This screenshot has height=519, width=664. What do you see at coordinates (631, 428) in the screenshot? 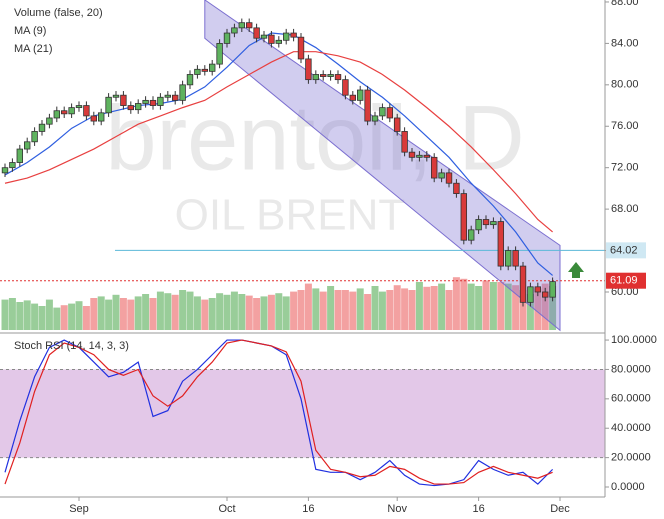
I see `y-tick-label: 40.0000` at bounding box center [631, 428].